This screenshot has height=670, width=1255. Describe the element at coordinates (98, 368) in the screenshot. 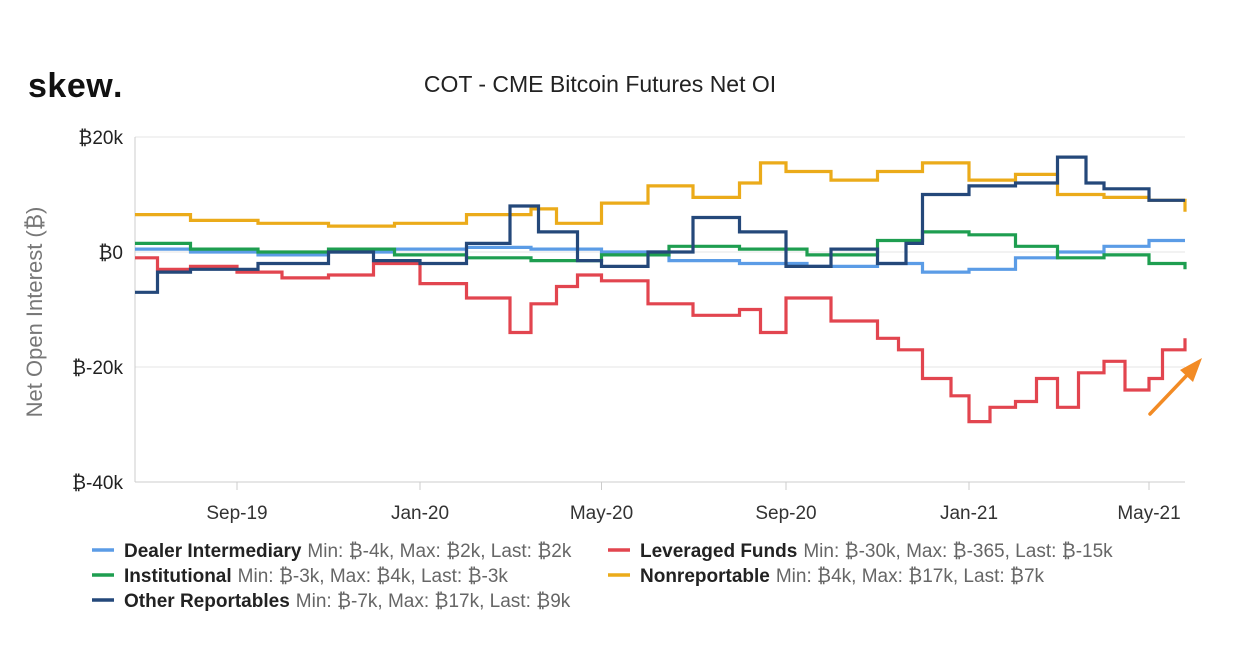

I see `y-tick-label: ₿-20k` at that location.